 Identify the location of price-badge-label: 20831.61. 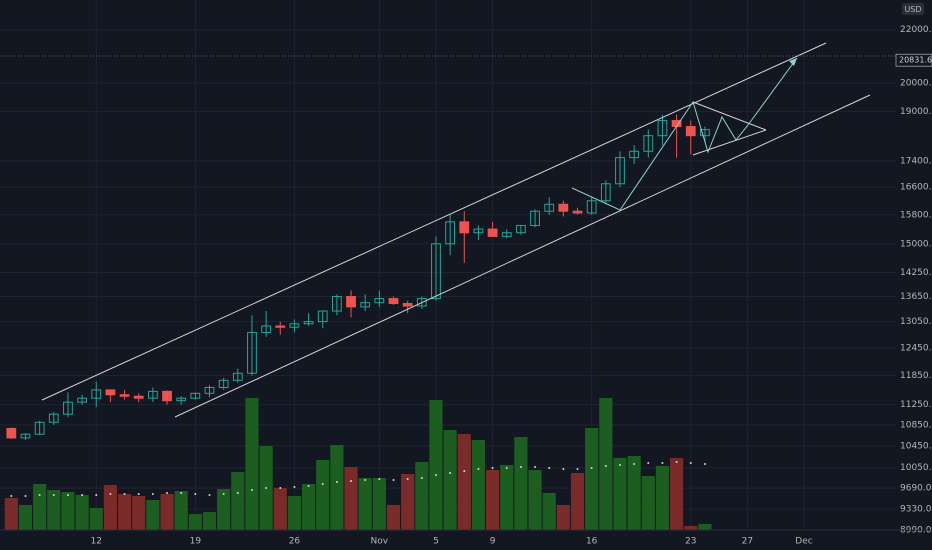
(915, 60).